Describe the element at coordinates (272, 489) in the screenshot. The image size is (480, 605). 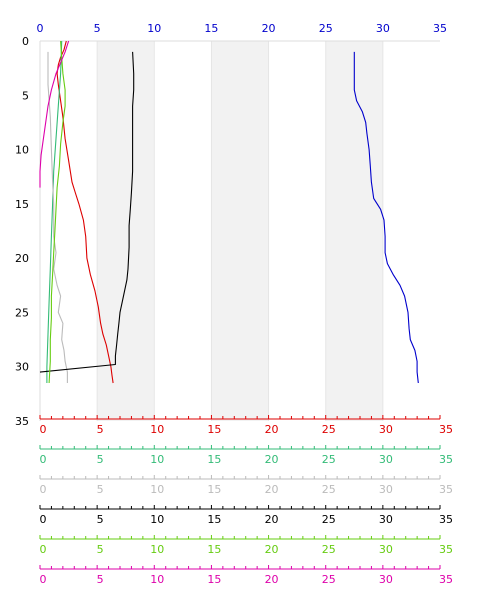
I see `axis-tick-label-gray: 20` at that location.